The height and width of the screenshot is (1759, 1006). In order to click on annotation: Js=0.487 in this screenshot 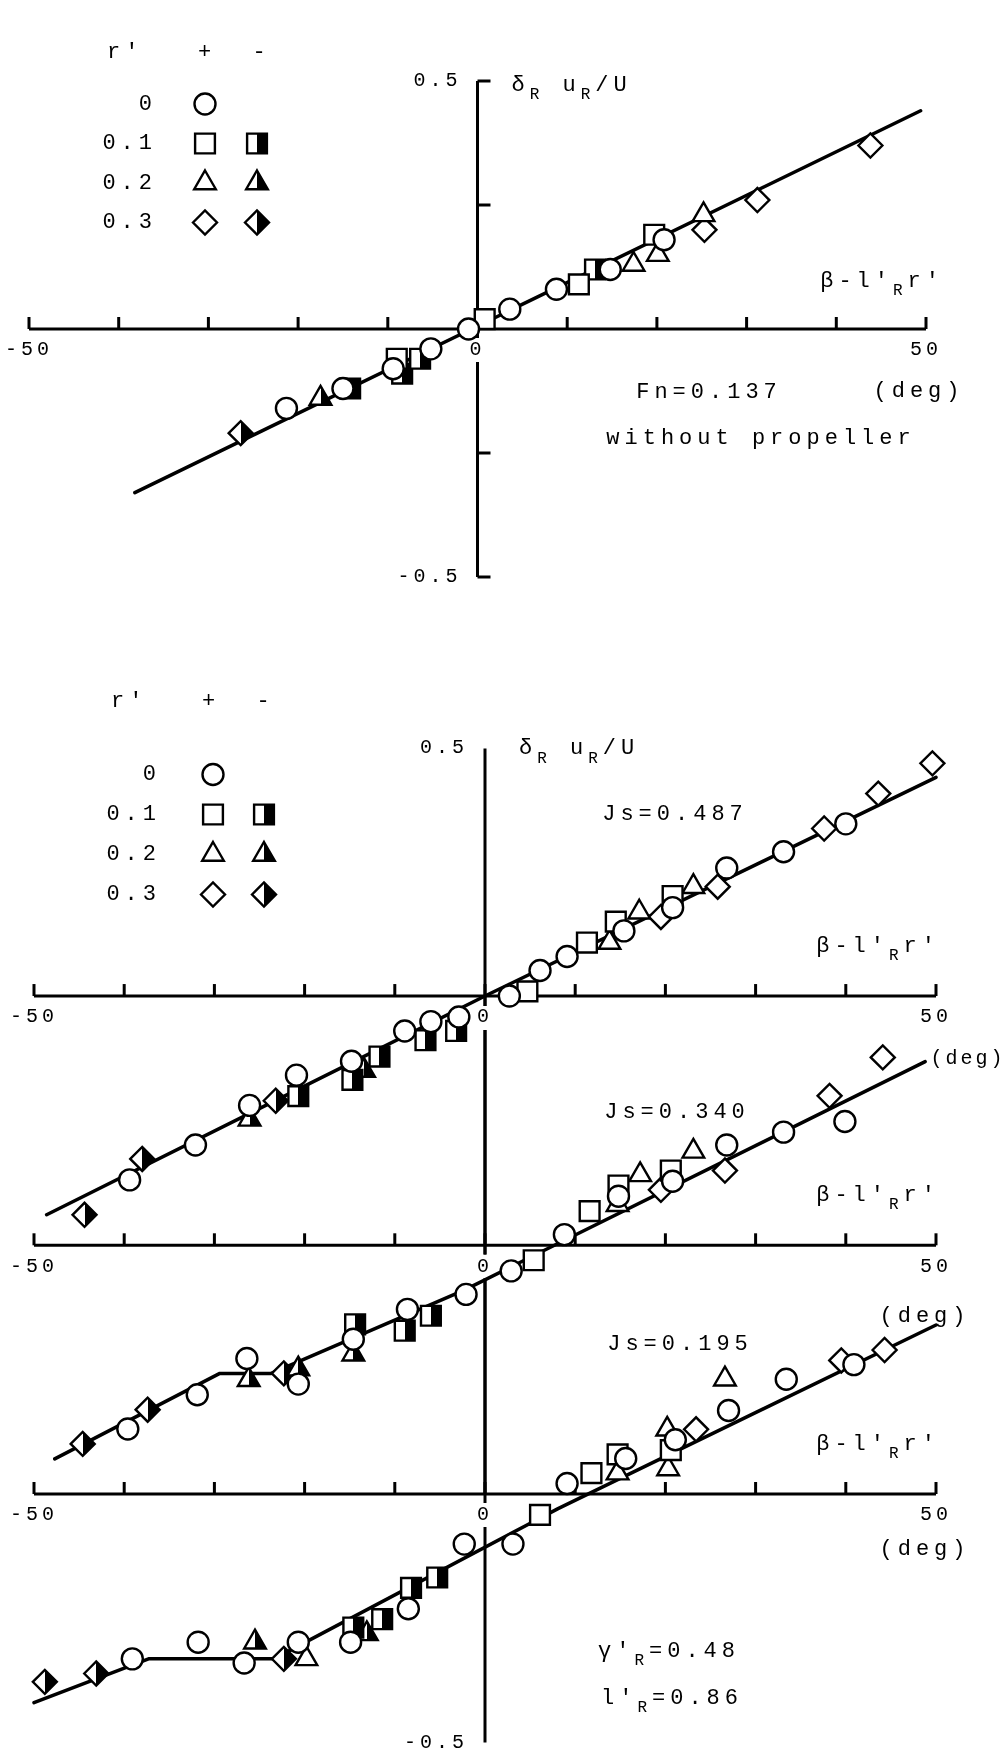, I will do `click(675, 814)`.